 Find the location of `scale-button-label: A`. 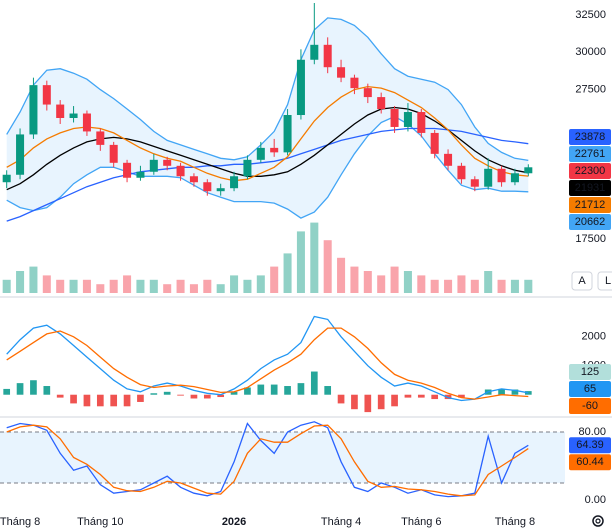

scale-button-label: A is located at coordinates (582, 281).